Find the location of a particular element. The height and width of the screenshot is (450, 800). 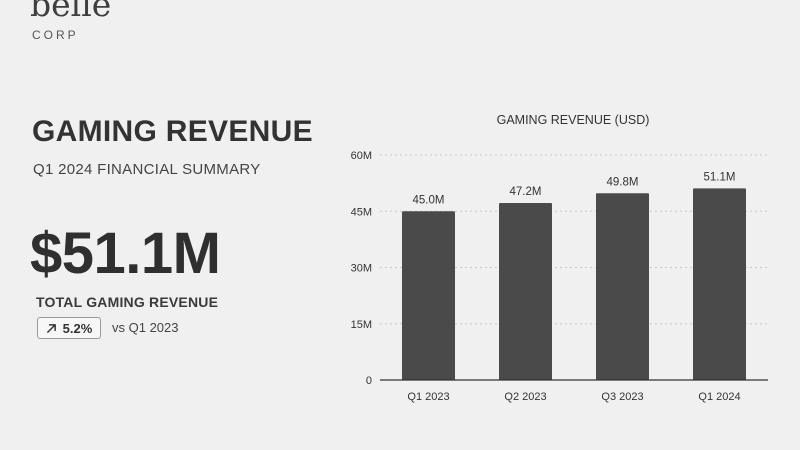

x-tick-label: Q1 2023 is located at coordinates (428, 397).